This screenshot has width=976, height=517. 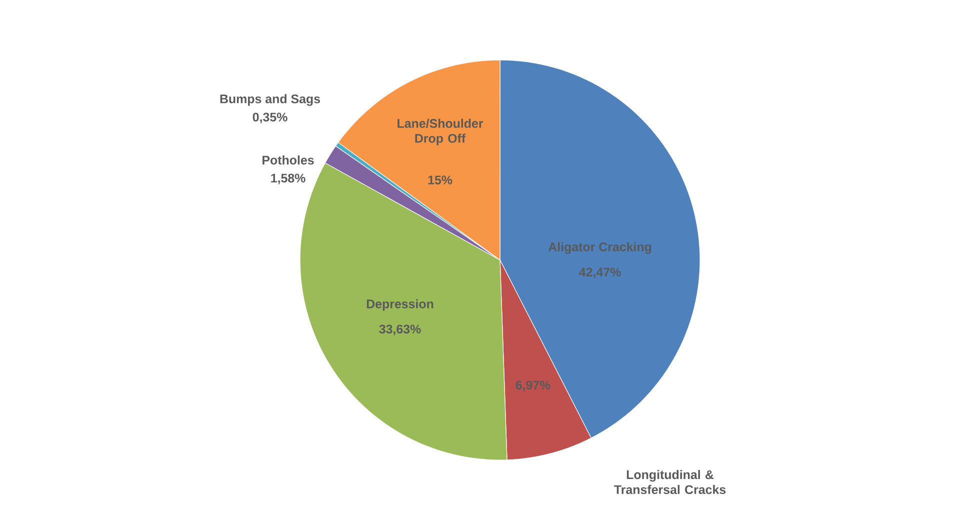 I want to click on slice-label: Longitudinal & Transfersal Cracks, so click(x=670, y=482).